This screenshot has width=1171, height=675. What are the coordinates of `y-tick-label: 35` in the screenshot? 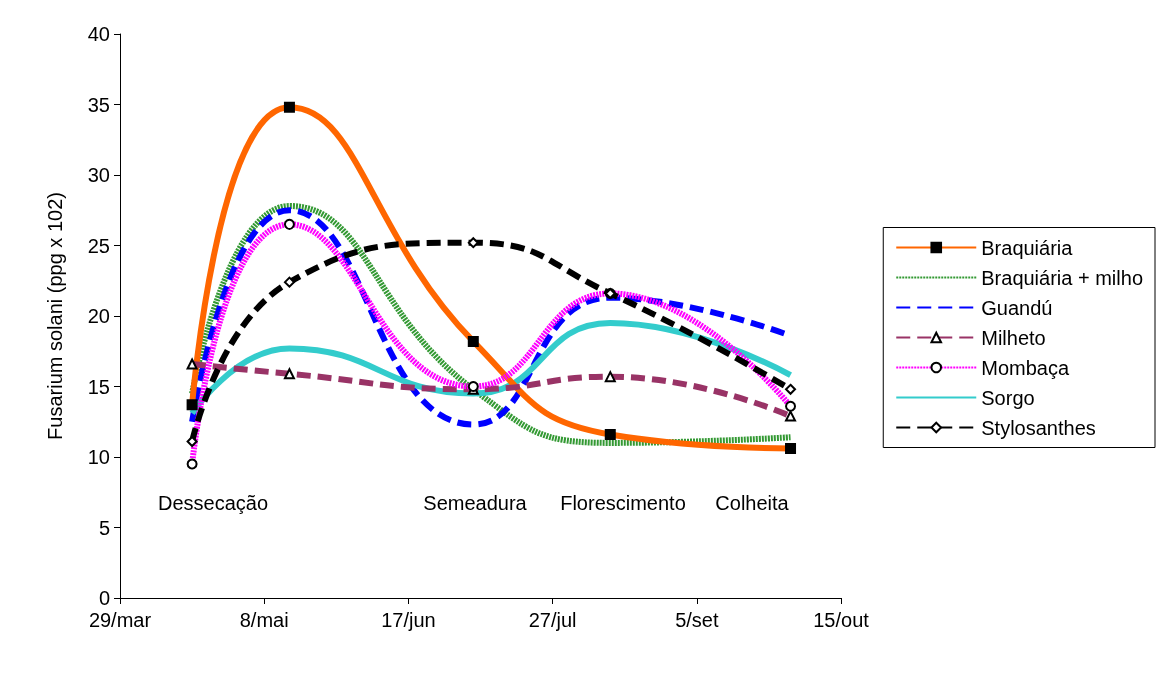 It's located at (98, 104).